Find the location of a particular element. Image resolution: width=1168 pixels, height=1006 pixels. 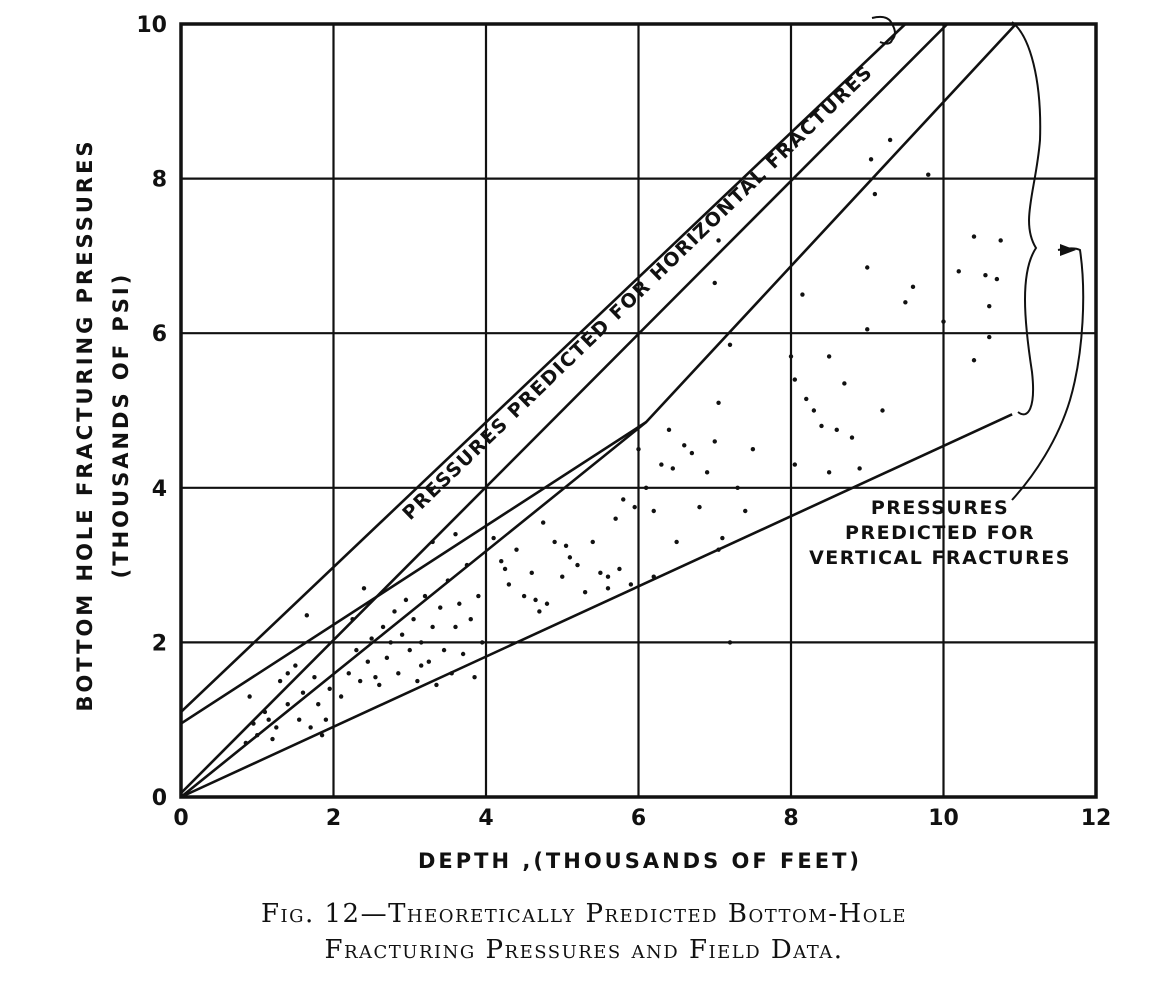

x-tick-label: 6 is located at coordinates (638, 818).